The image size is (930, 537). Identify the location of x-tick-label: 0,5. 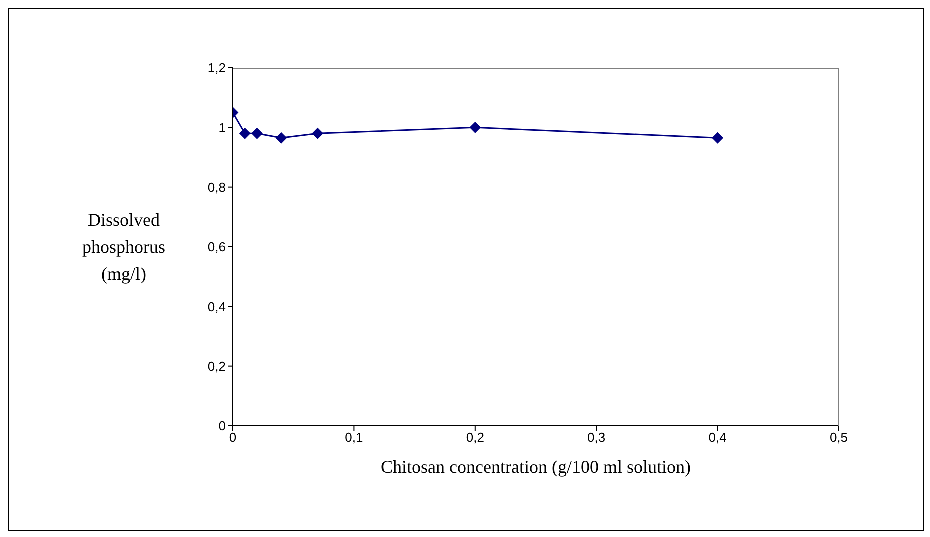
(839, 438).